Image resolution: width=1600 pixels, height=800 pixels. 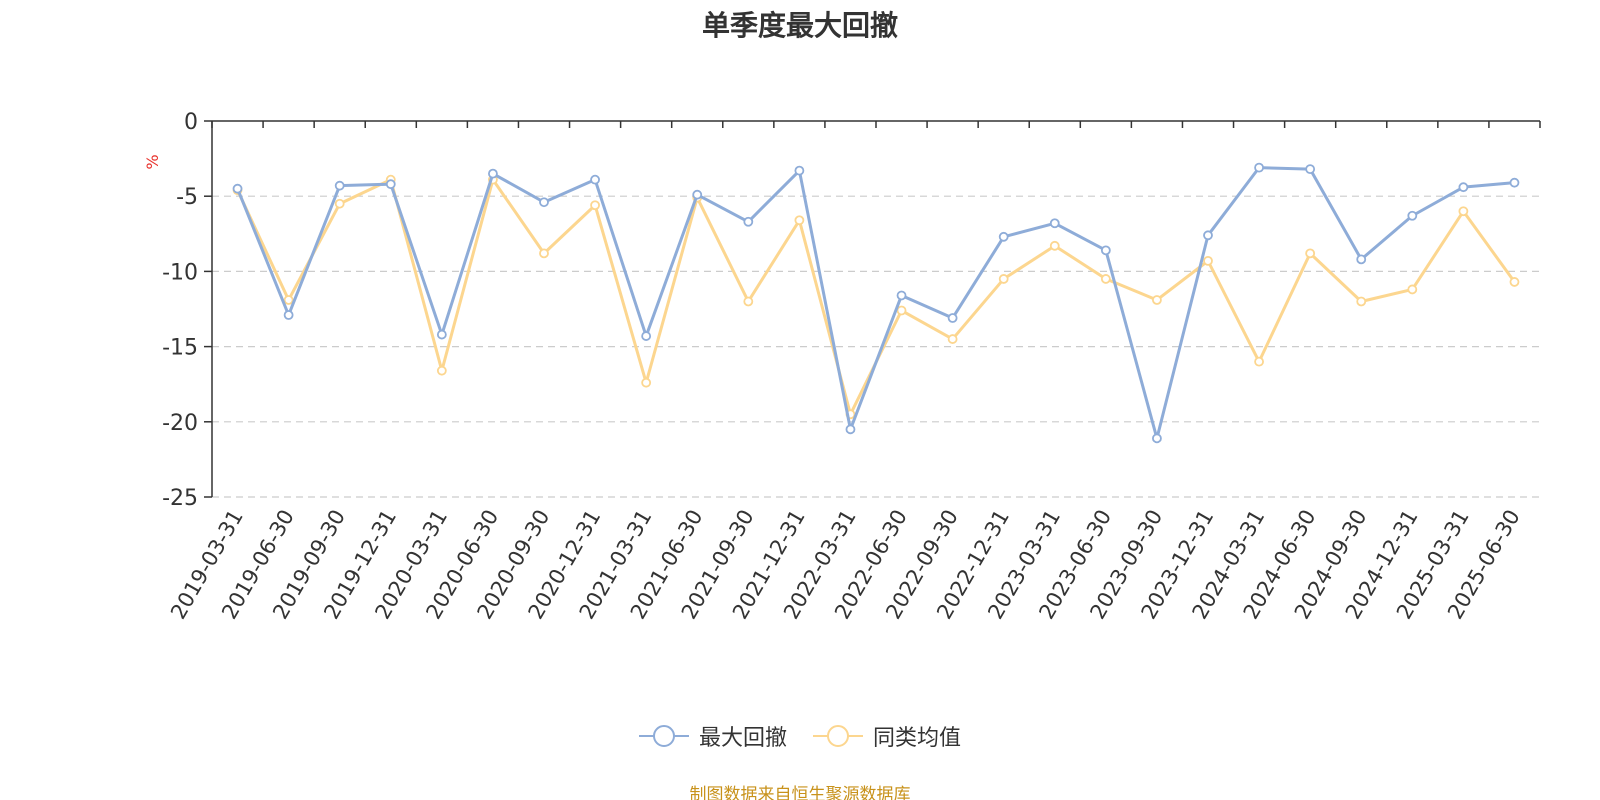 What do you see at coordinates (191, 122) in the screenshot?
I see `y-tick-label: 0` at bounding box center [191, 122].